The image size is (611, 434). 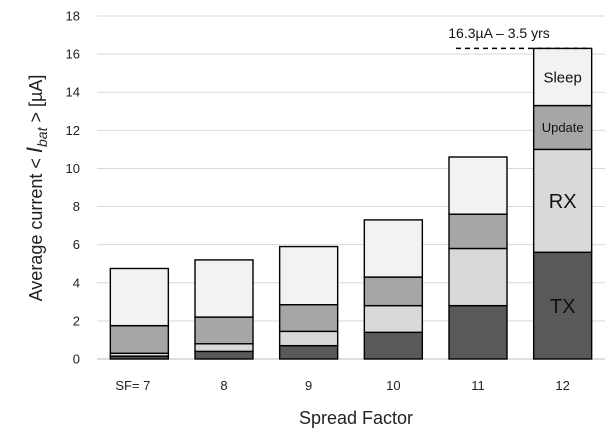 What do you see at coordinates (76, 320) in the screenshot?
I see `y-tick-label: 2` at bounding box center [76, 320].